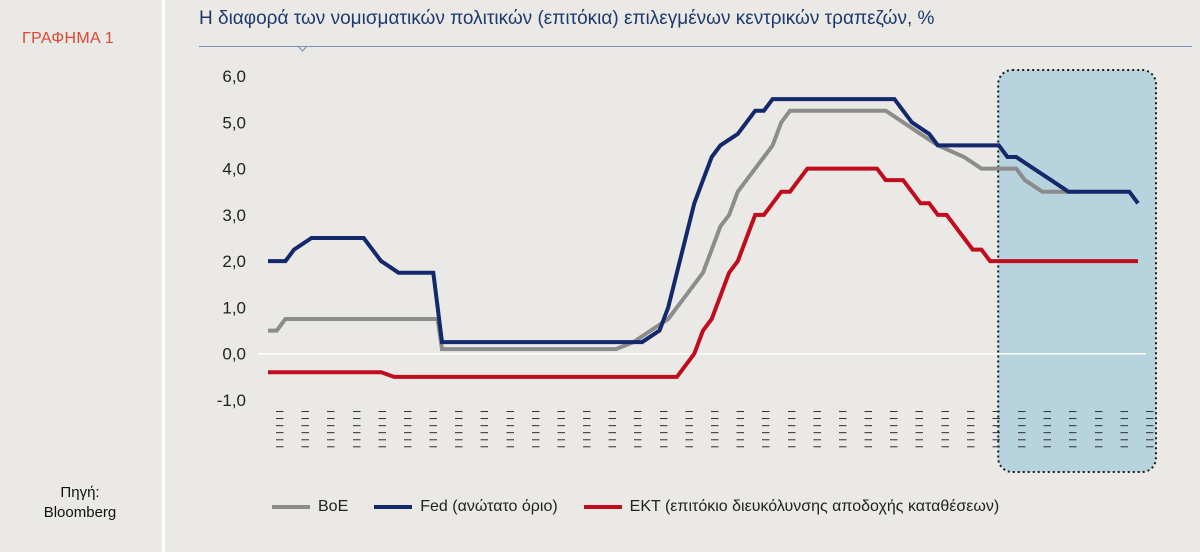 The image size is (1200, 552). What do you see at coordinates (234, 76) in the screenshot?
I see `y-tick-label: 6,0` at bounding box center [234, 76].